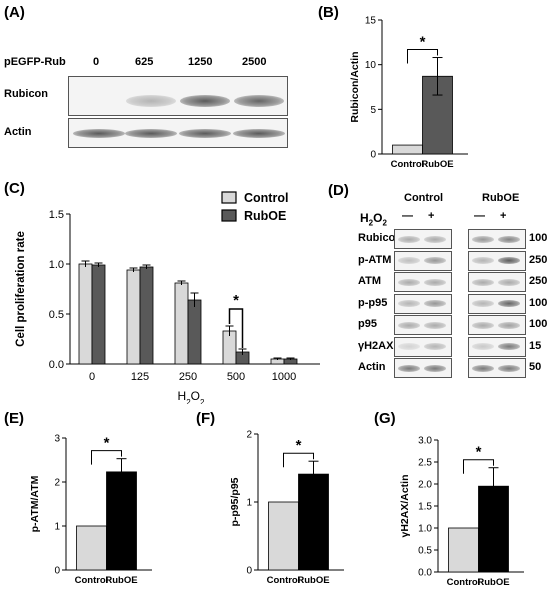 The width and height of the screenshot is (550, 594). I want to click on y-tick-label: 2.0, so click(425, 485).